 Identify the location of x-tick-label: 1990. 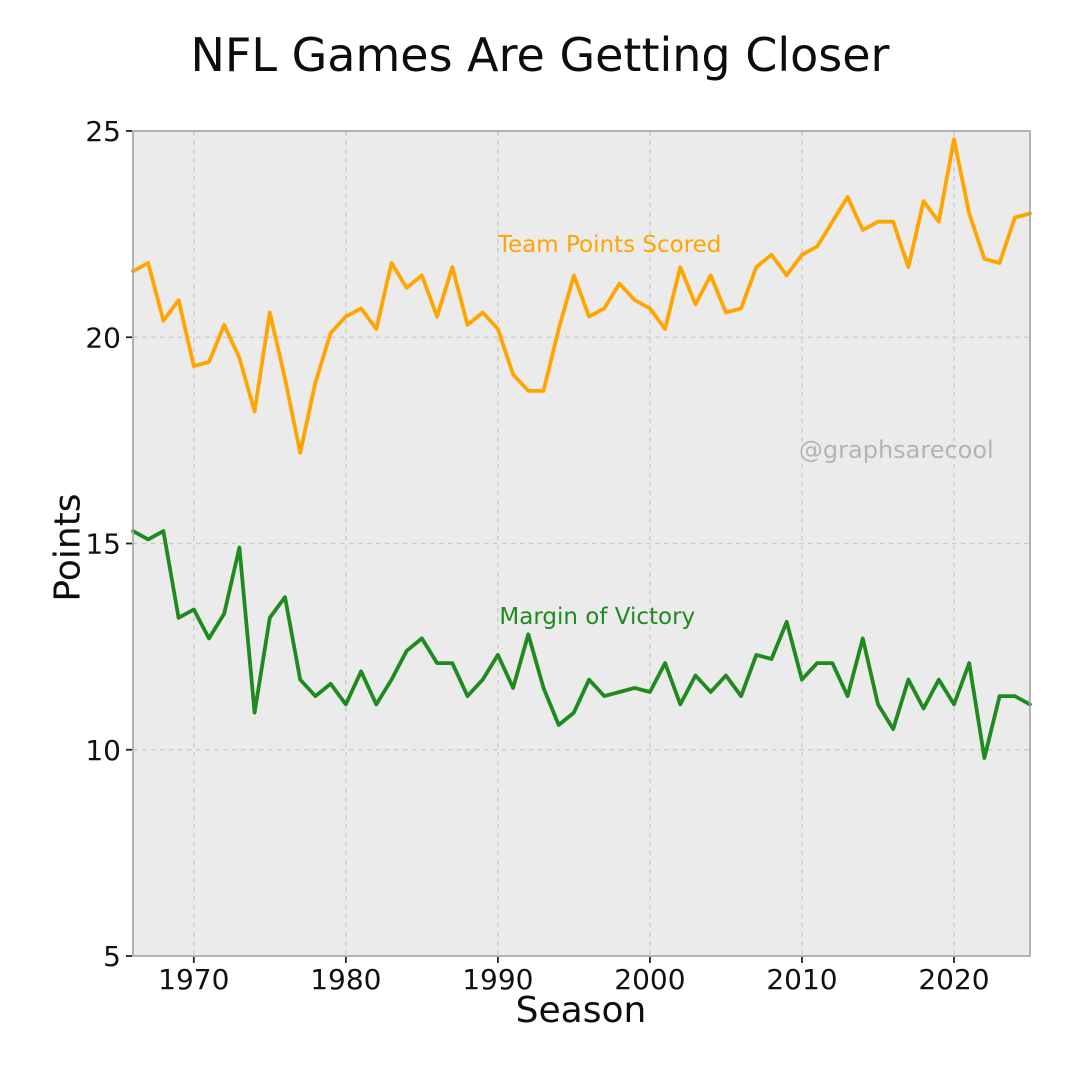
(497, 979).